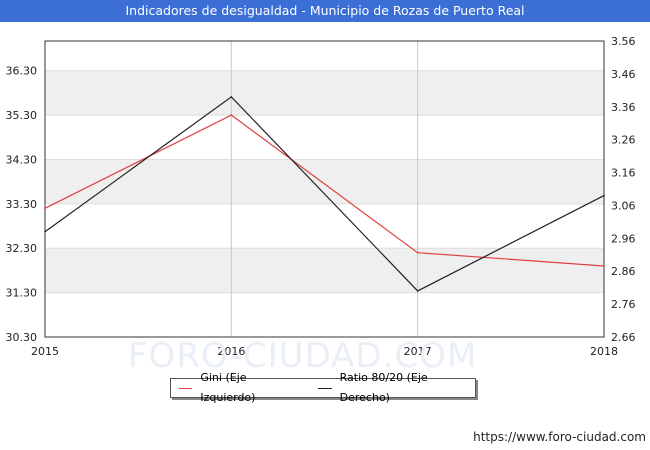  I want to click on y-right-tick-label: 2.96, so click(623, 238).